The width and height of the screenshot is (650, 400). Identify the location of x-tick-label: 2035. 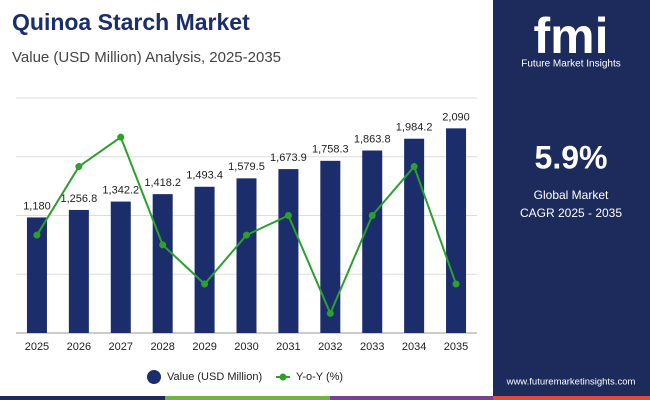
(456, 347).